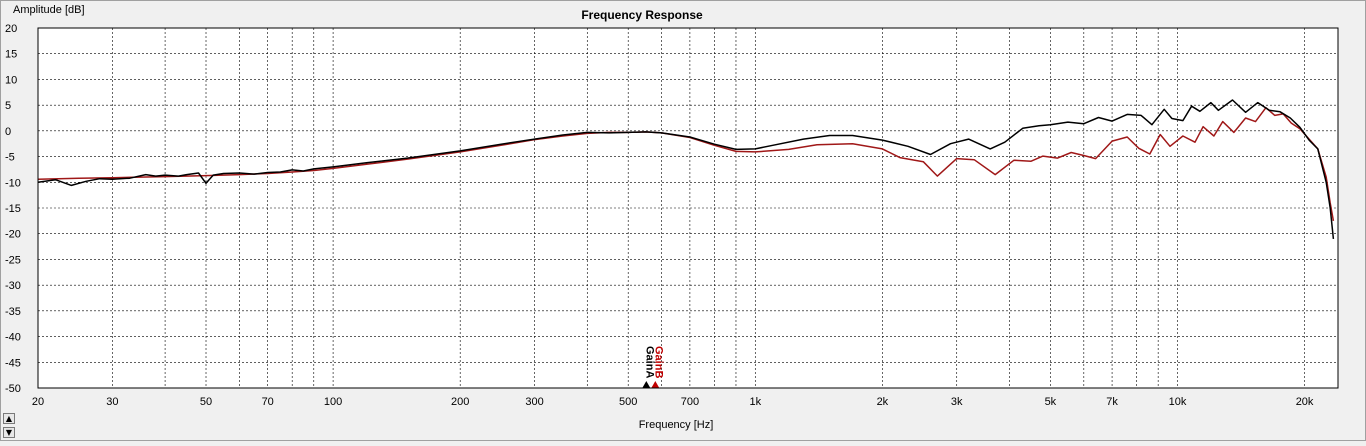 The image size is (1366, 446). What do you see at coordinates (690, 402) in the screenshot?
I see `x-tick-label: 700` at bounding box center [690, 402].